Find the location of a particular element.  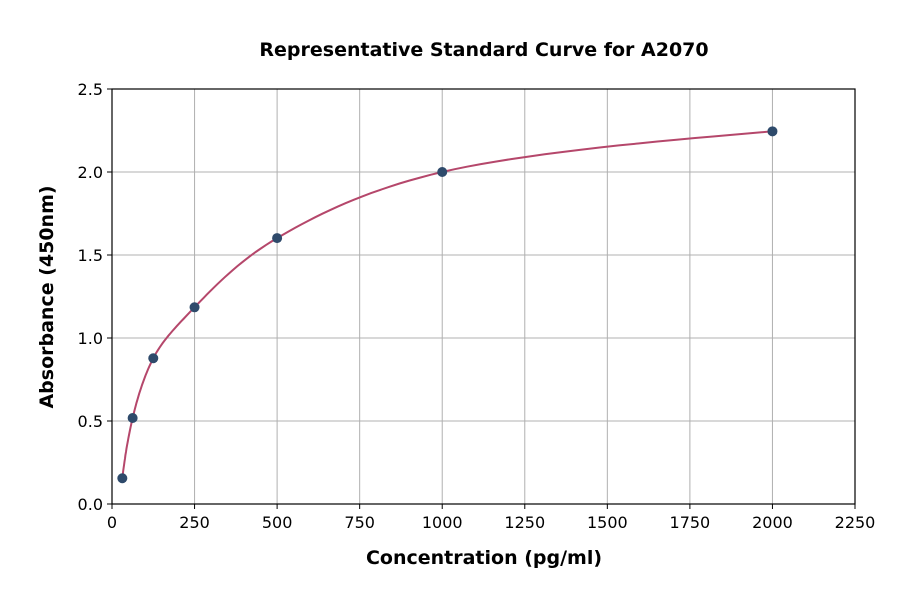

y-tick-label: 2.0 is located at coordinates (90, 172).